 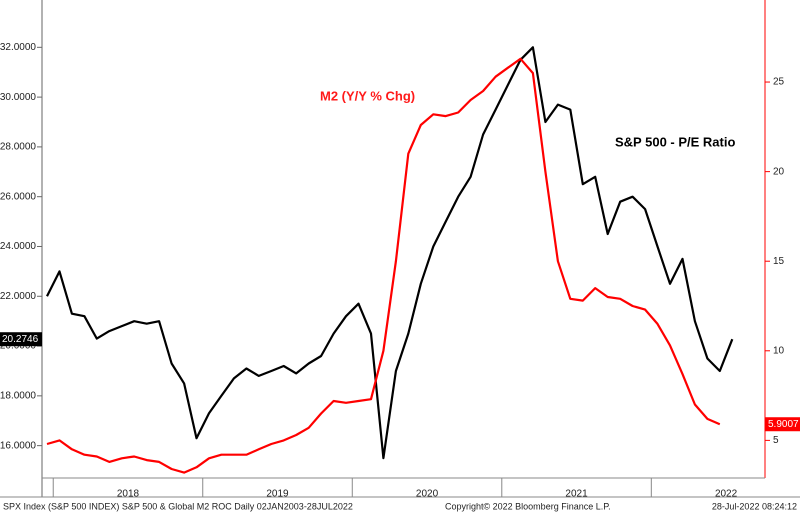 I want to click on x-tick-label: 2021, so click(x=576, y=494).